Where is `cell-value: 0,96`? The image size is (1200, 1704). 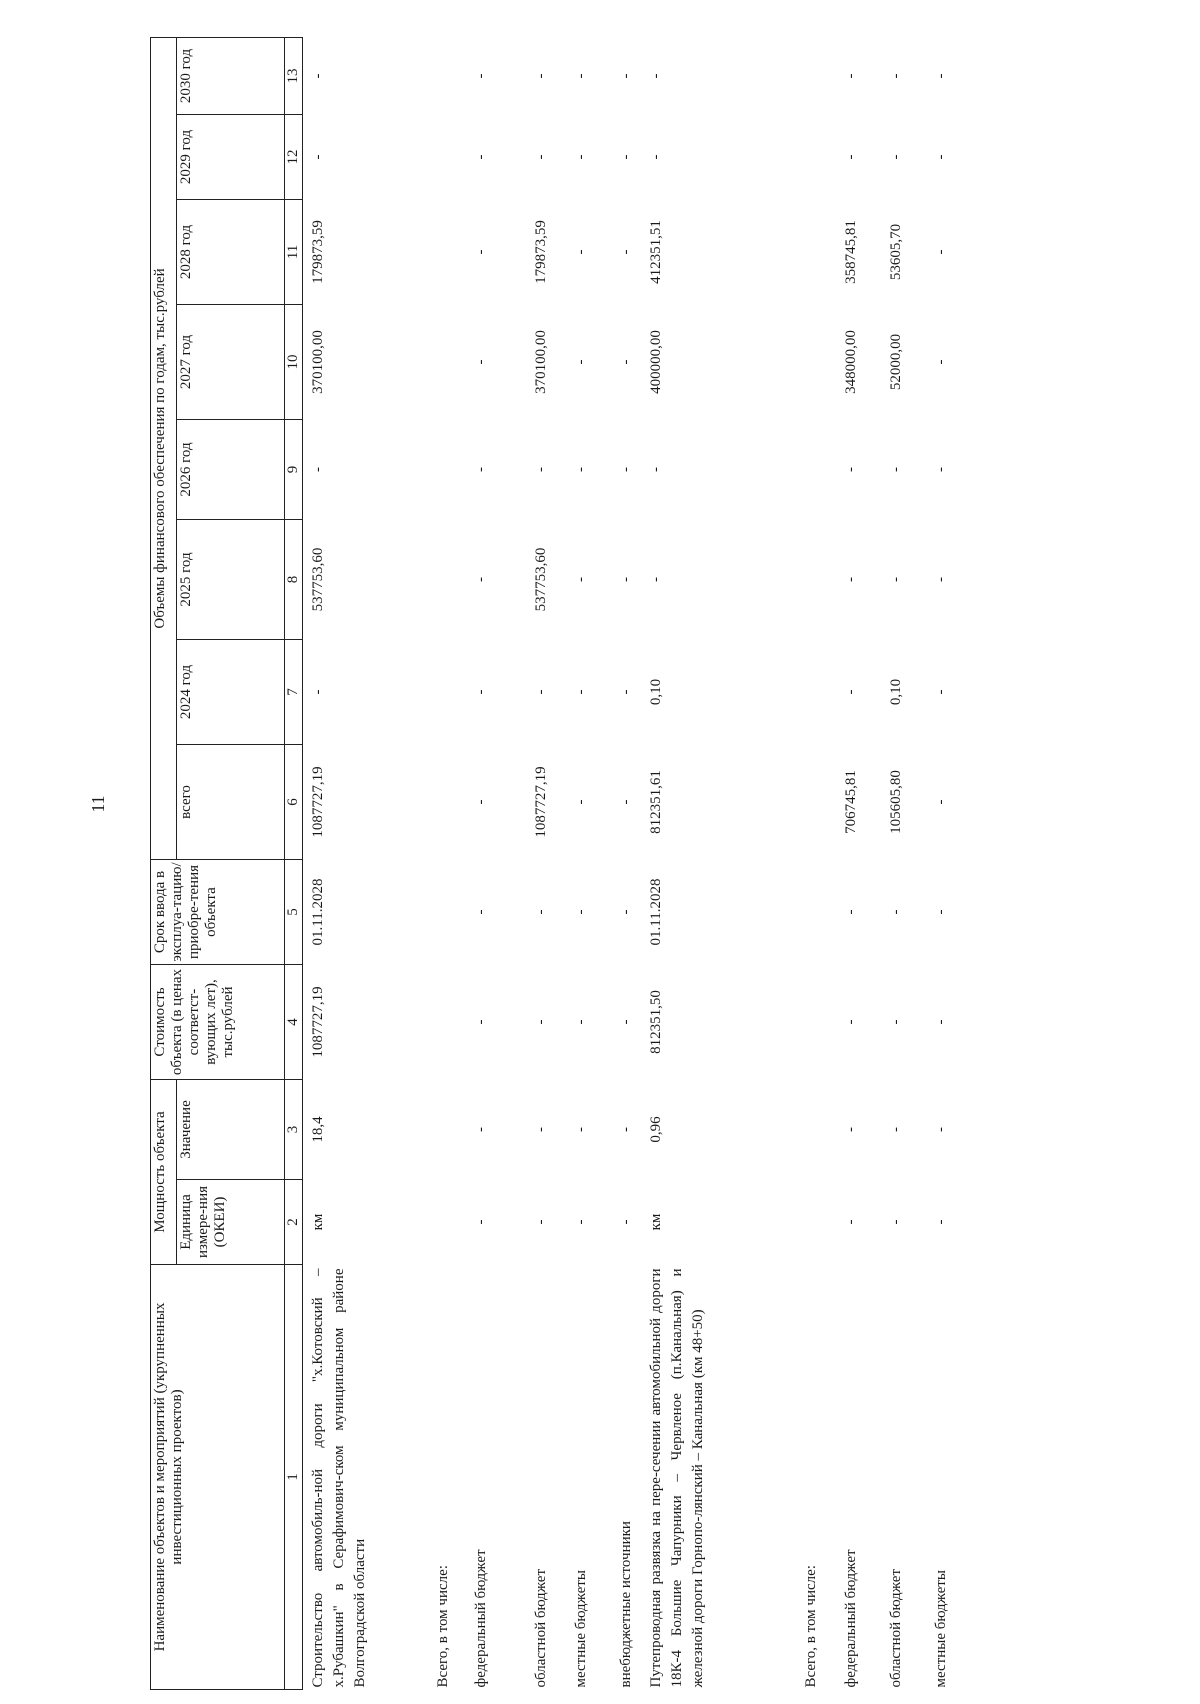 cell-value: 0,96 is located at coordinates (655, 1129).